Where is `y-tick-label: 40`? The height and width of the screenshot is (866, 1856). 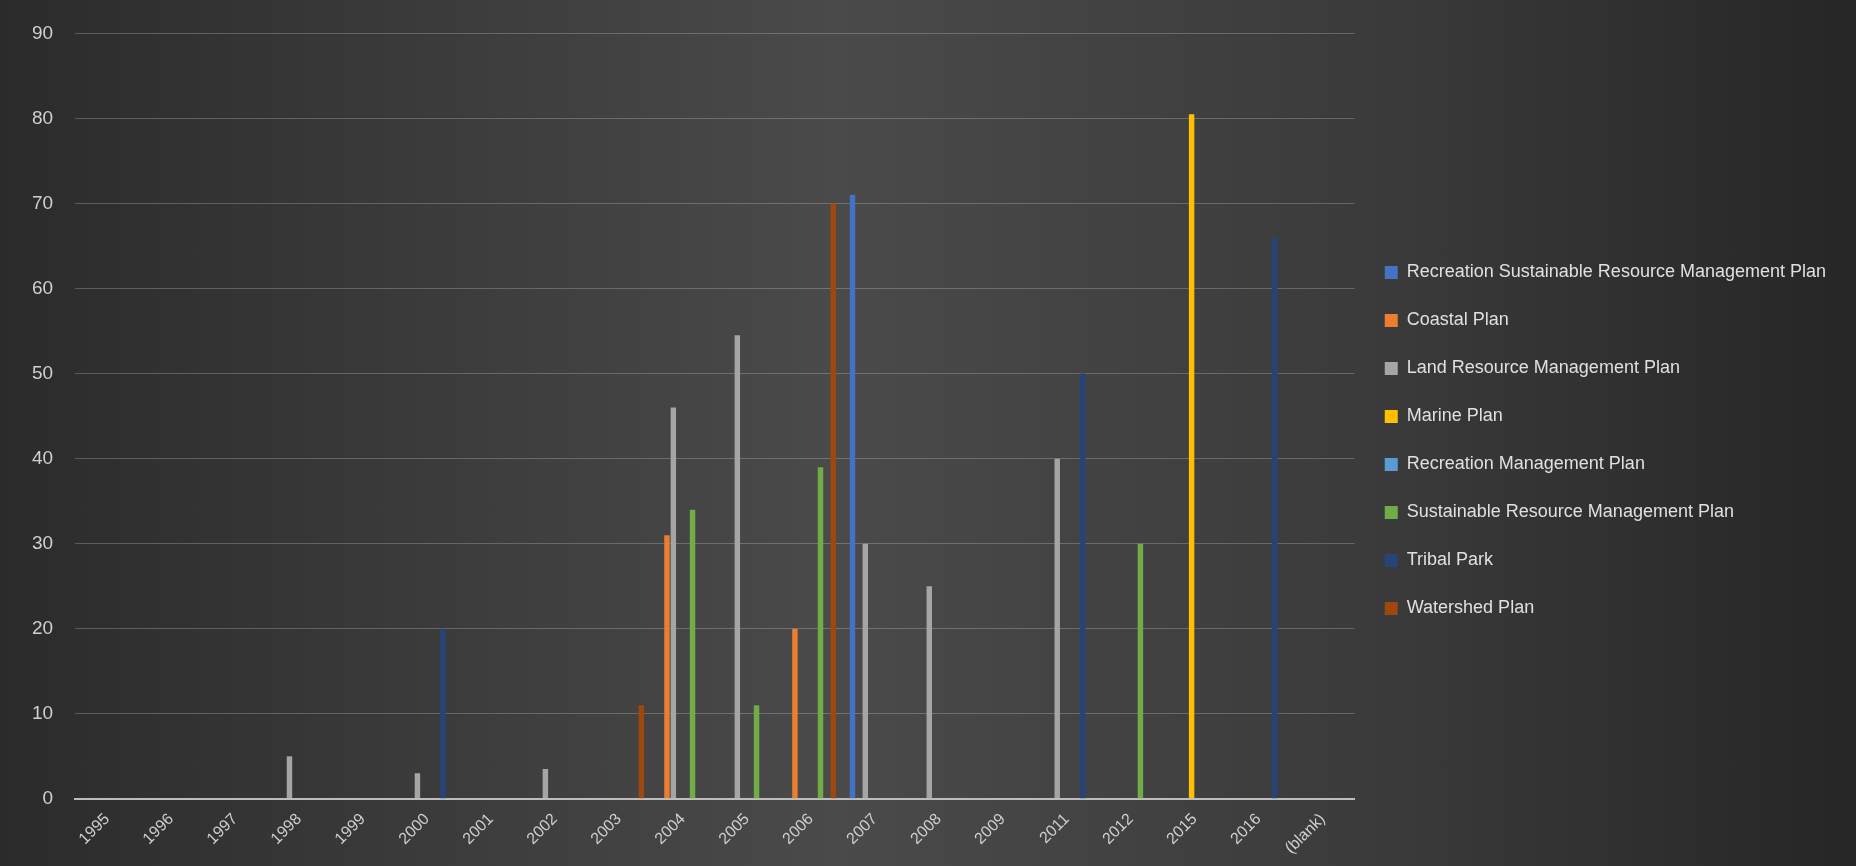 y-tick-label: 40 is located at coordinates (42, 457).